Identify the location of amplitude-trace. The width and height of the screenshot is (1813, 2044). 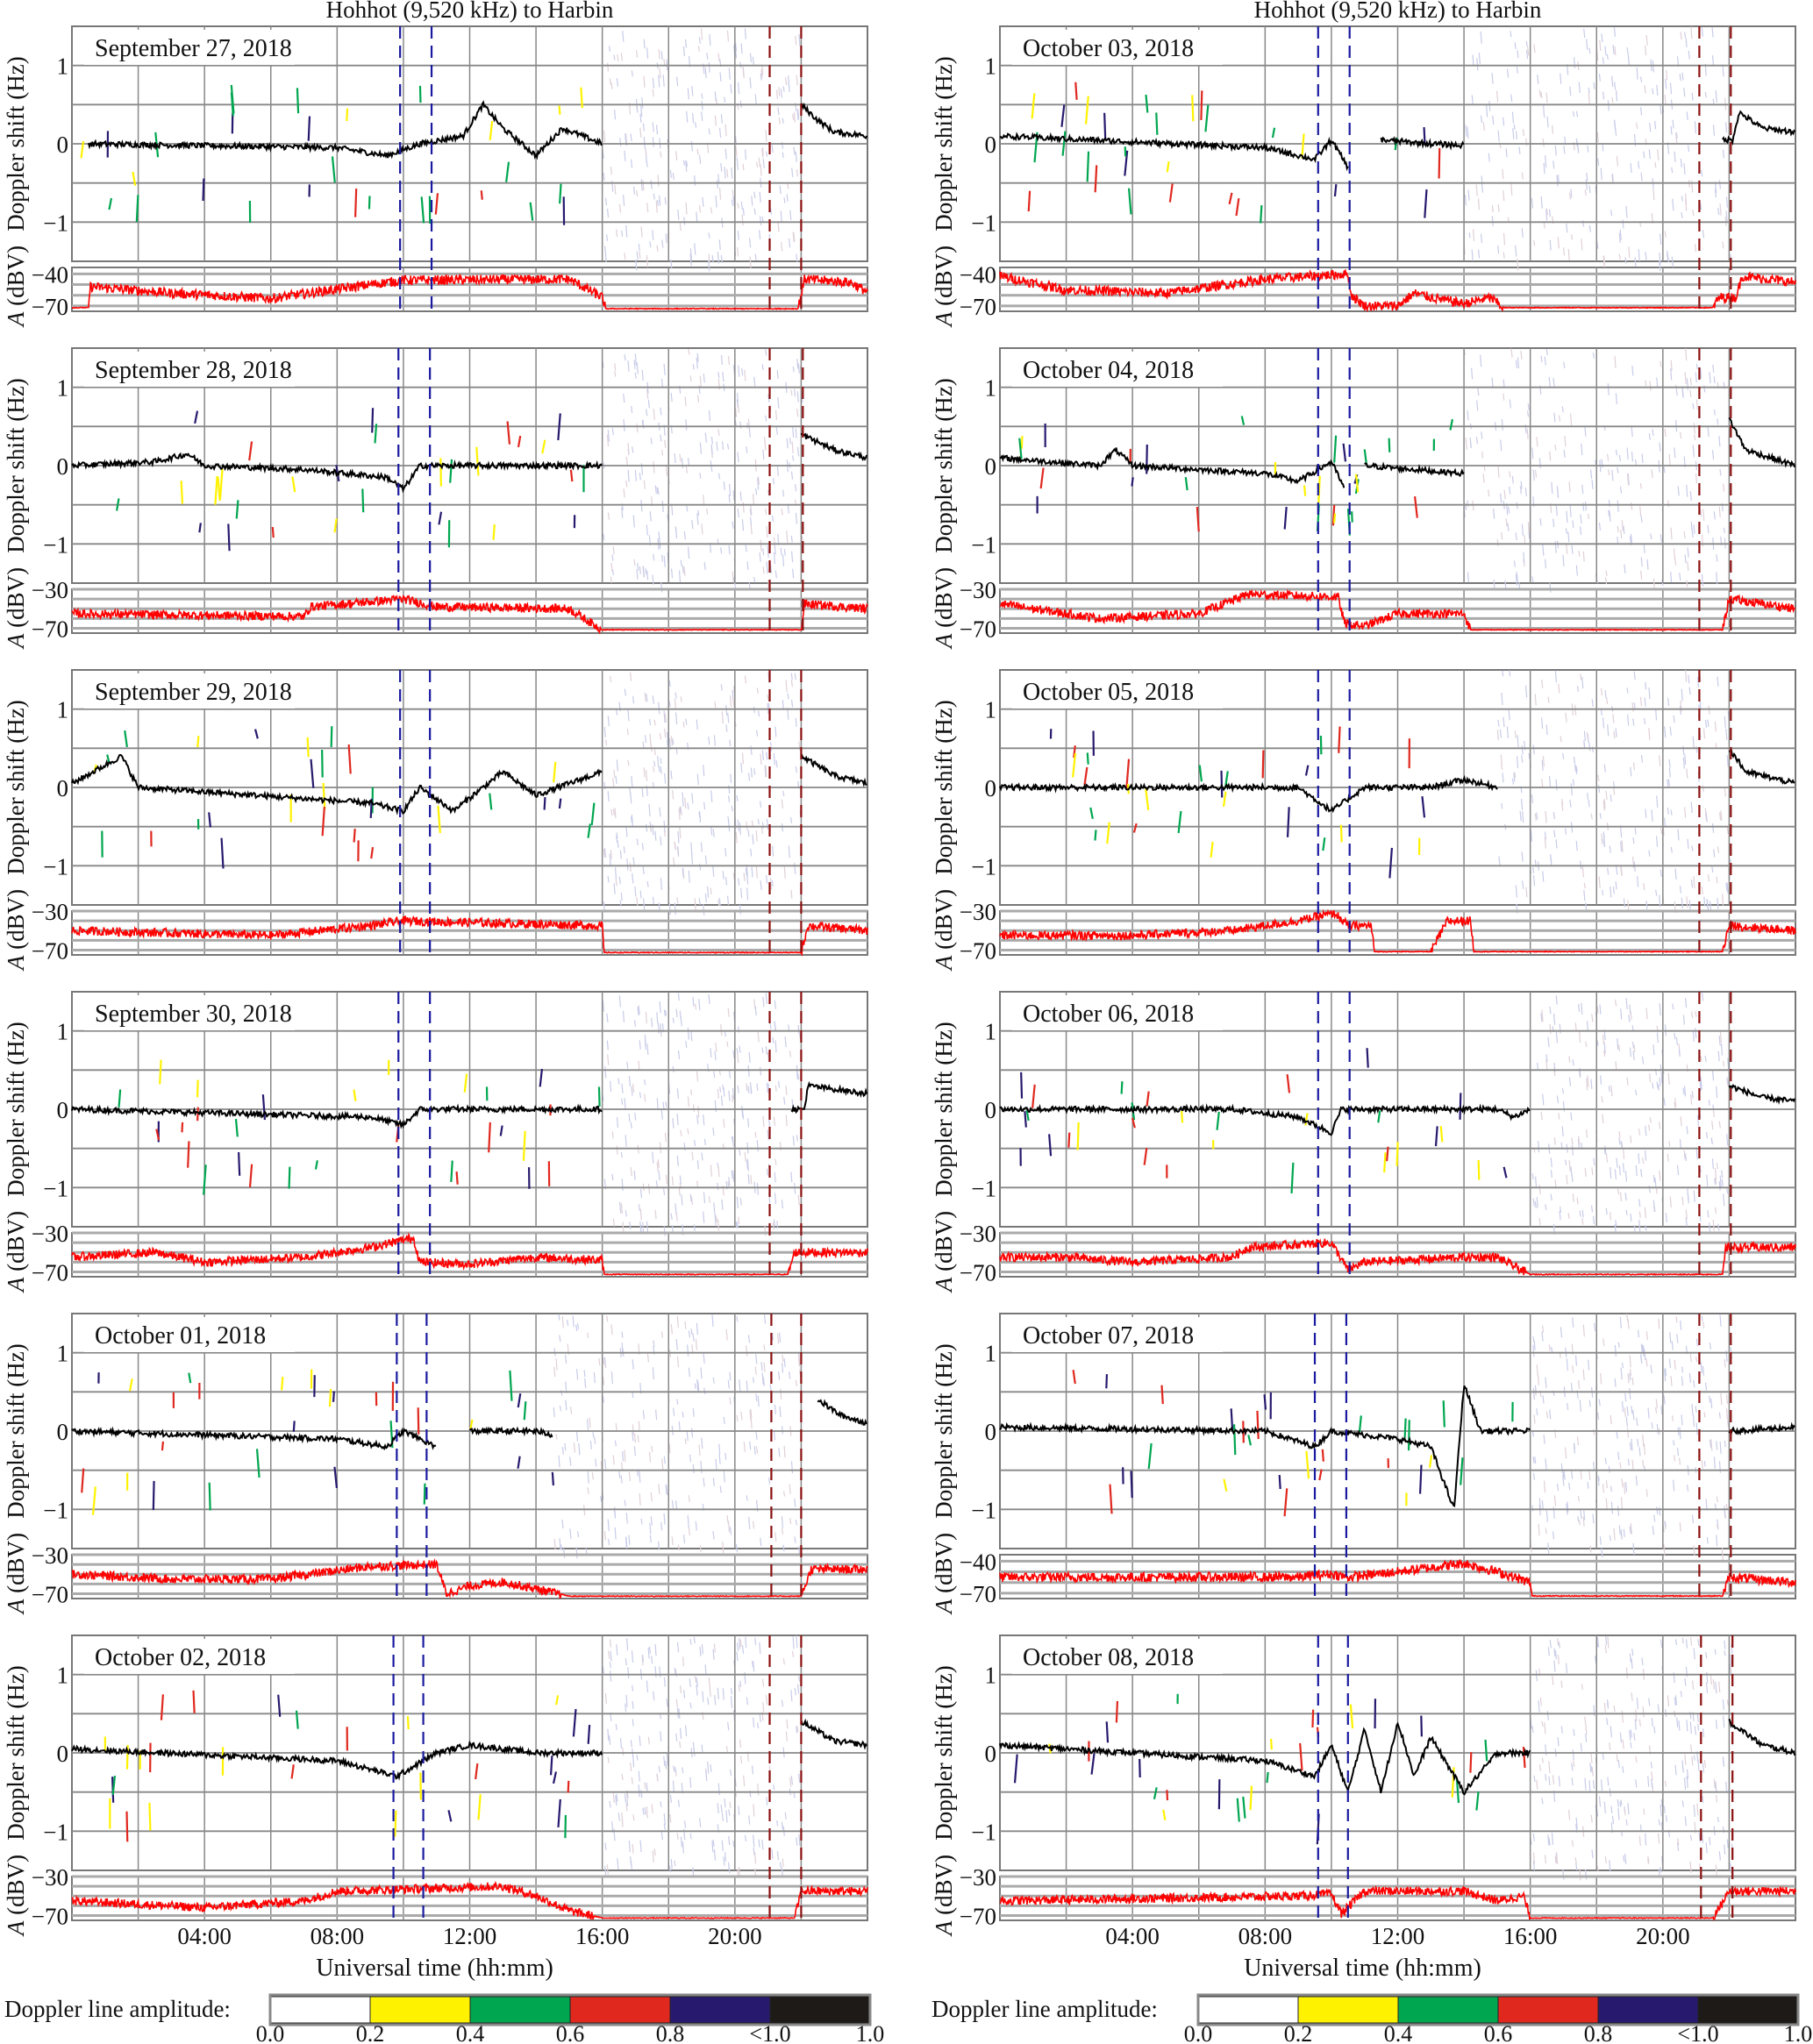
(1397, 290).